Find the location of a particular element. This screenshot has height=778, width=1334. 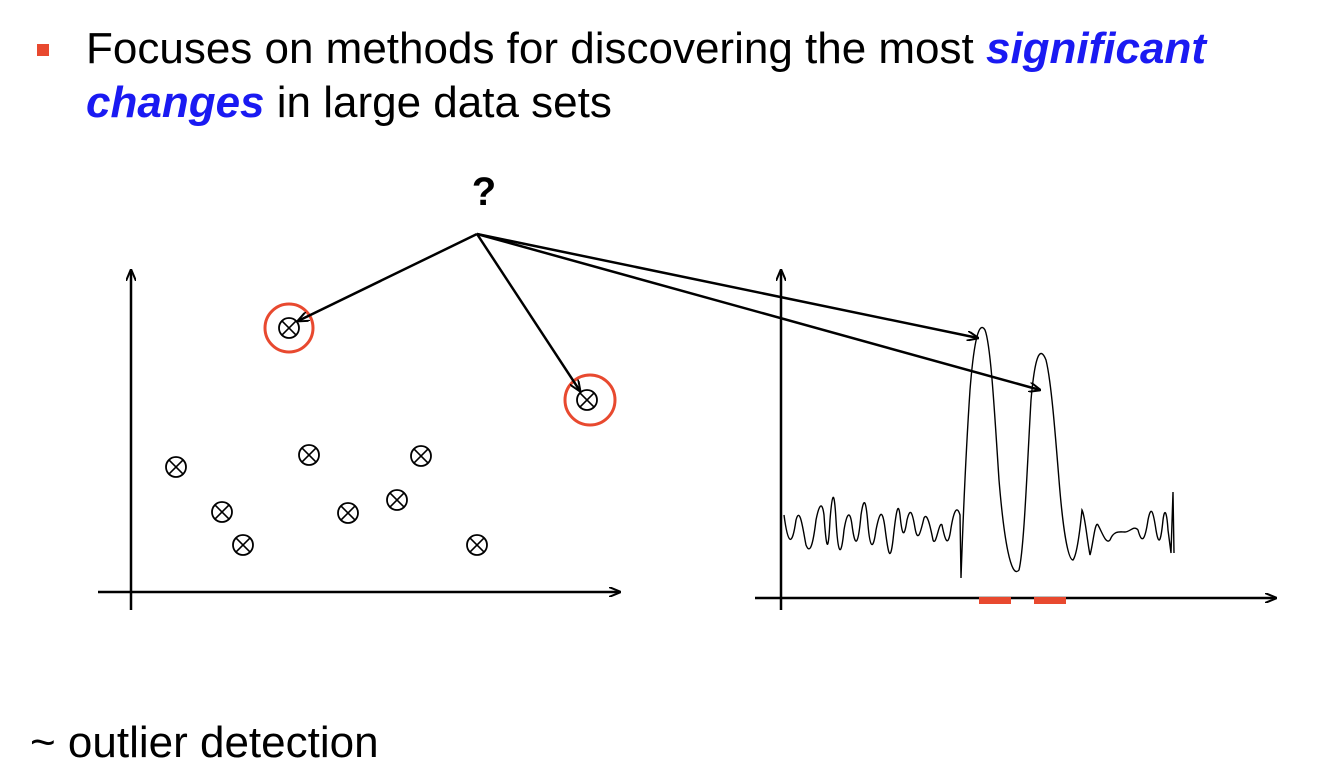

square-bullet-icon is located at coordinates (43, 50).